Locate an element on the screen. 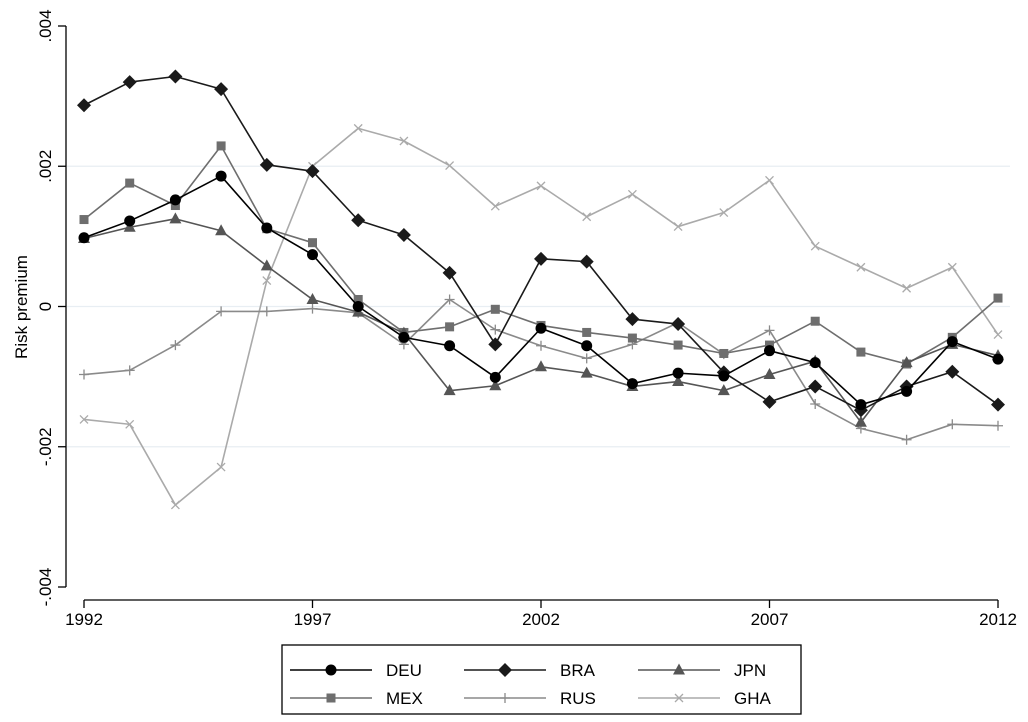 Image resolution: width=1028 pixels, height=722 pixels. legend-label: DEU is located at coordinates (404, 670).